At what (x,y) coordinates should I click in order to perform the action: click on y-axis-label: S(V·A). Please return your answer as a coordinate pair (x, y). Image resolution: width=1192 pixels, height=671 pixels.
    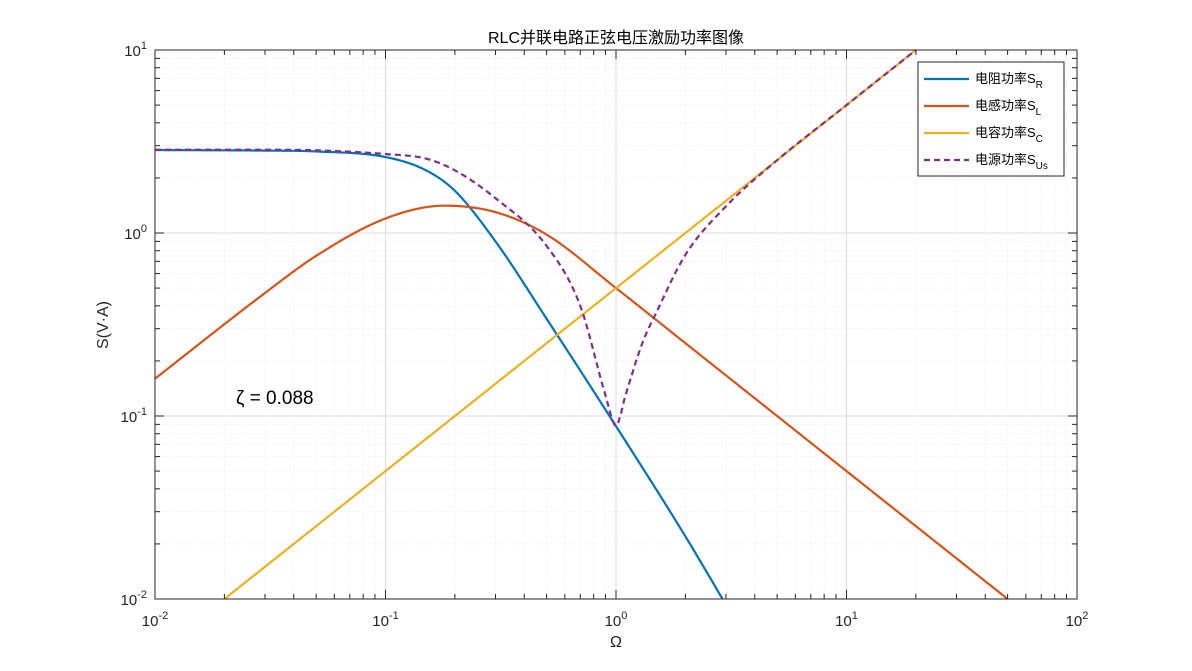
    Looking at the image, I should click on (103, 325).